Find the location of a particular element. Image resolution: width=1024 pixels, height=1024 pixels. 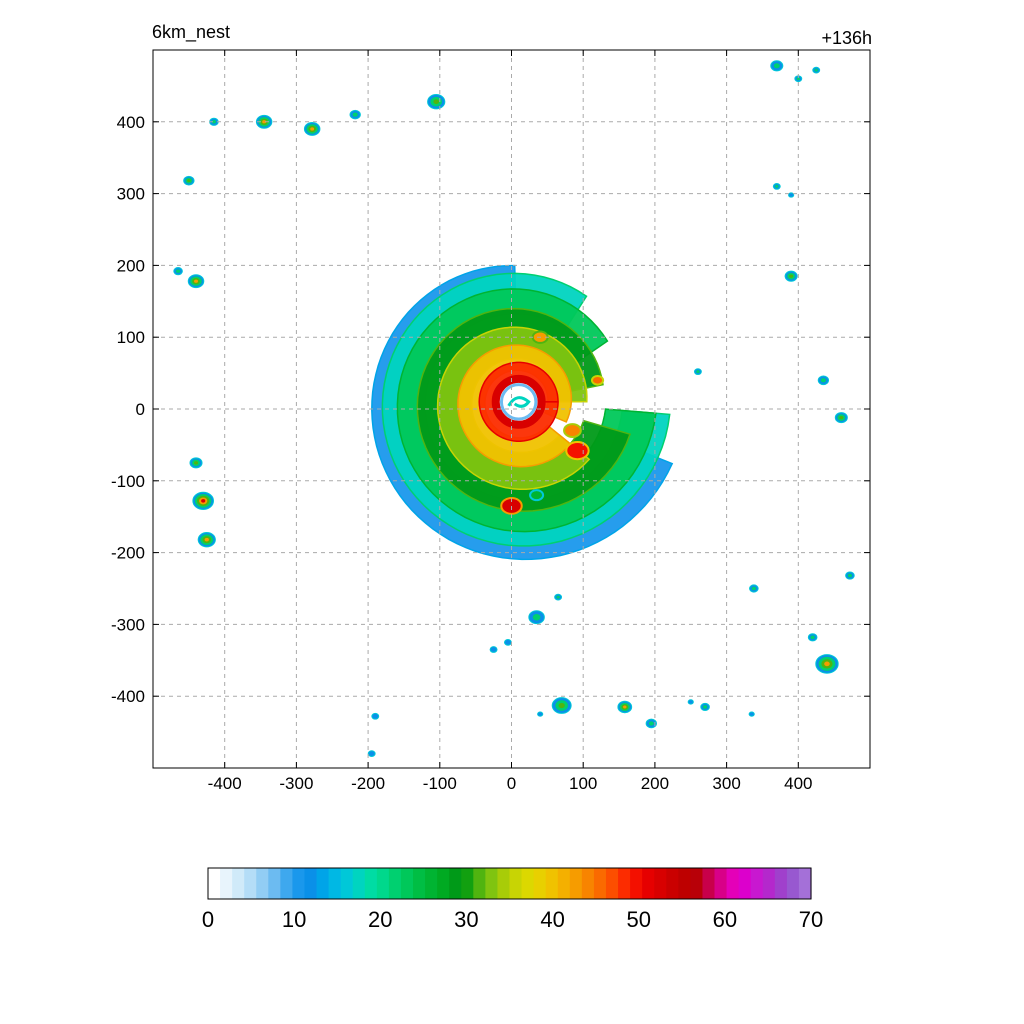

y-tick-label: 100 is located at coordinates (131, 337).